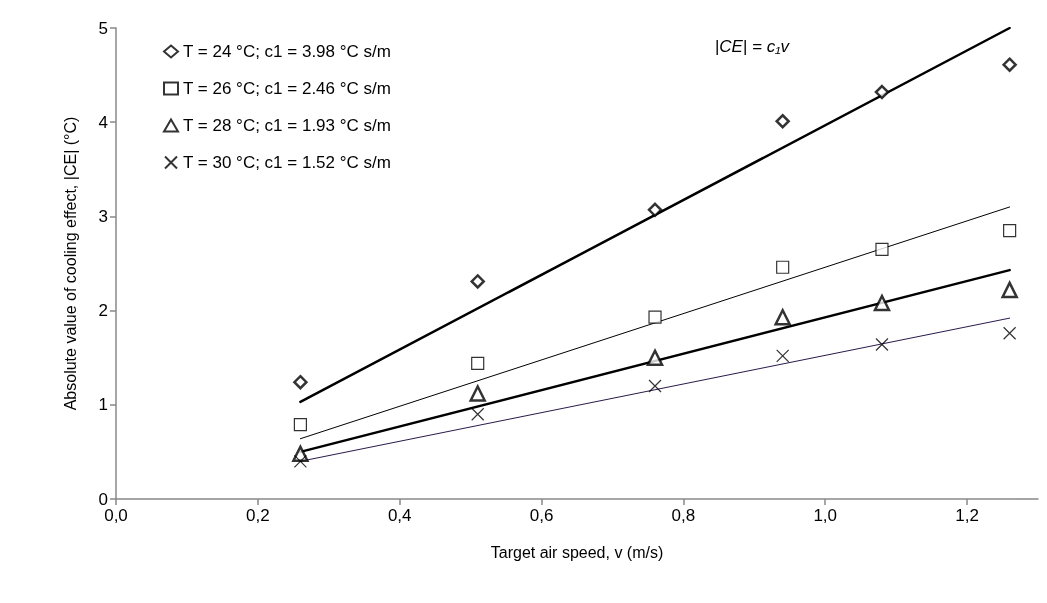  What do you see at coordinates (287, 162) in the screenshot?
I see `legend-label: T = 30 °C; c1 = 1.52 °C s/m` at bounding box center [287, 162].